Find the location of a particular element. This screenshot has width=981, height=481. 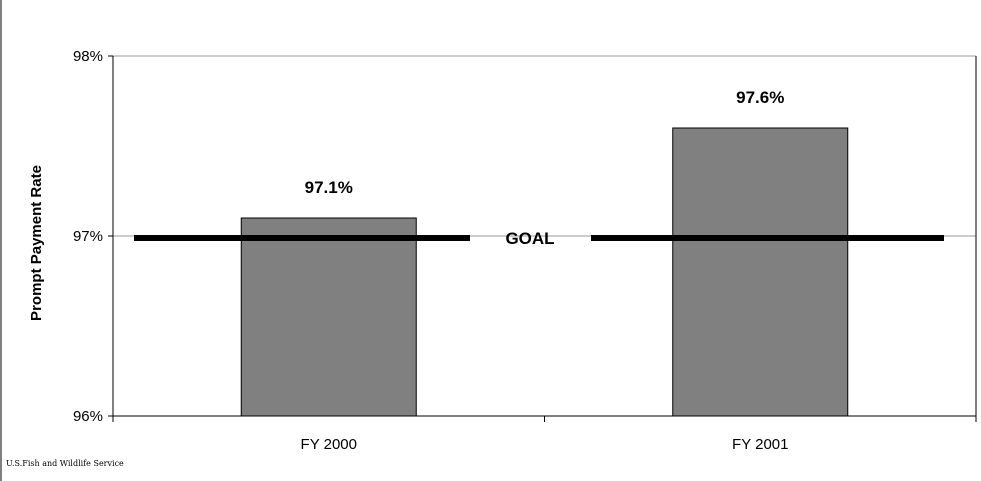

y-tick-label: 96% is located at coordinates (88, 416).